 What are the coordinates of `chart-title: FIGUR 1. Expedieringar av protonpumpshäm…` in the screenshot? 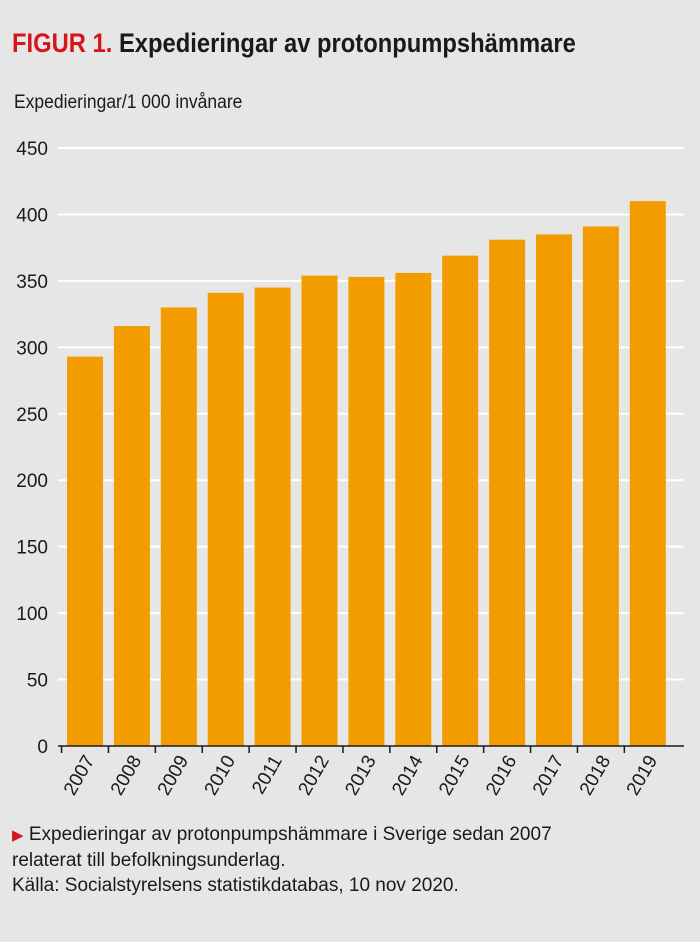 It's located at (294, 43).